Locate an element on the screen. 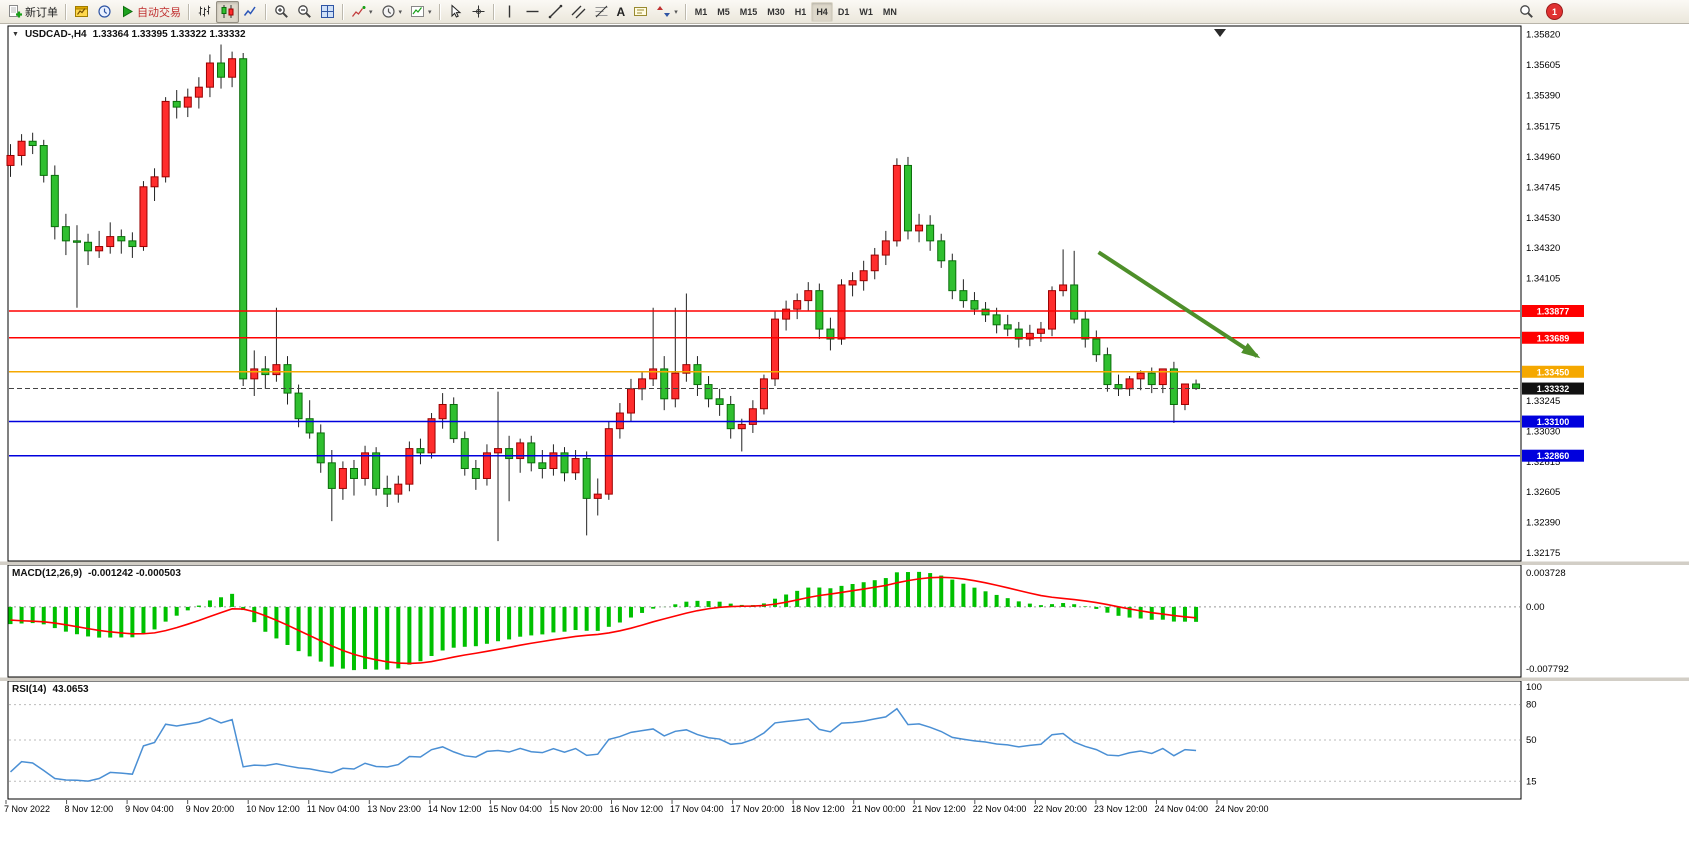 The image size is (1689, 860). market-watch-clock-icon is located at coordinates (104, 11).